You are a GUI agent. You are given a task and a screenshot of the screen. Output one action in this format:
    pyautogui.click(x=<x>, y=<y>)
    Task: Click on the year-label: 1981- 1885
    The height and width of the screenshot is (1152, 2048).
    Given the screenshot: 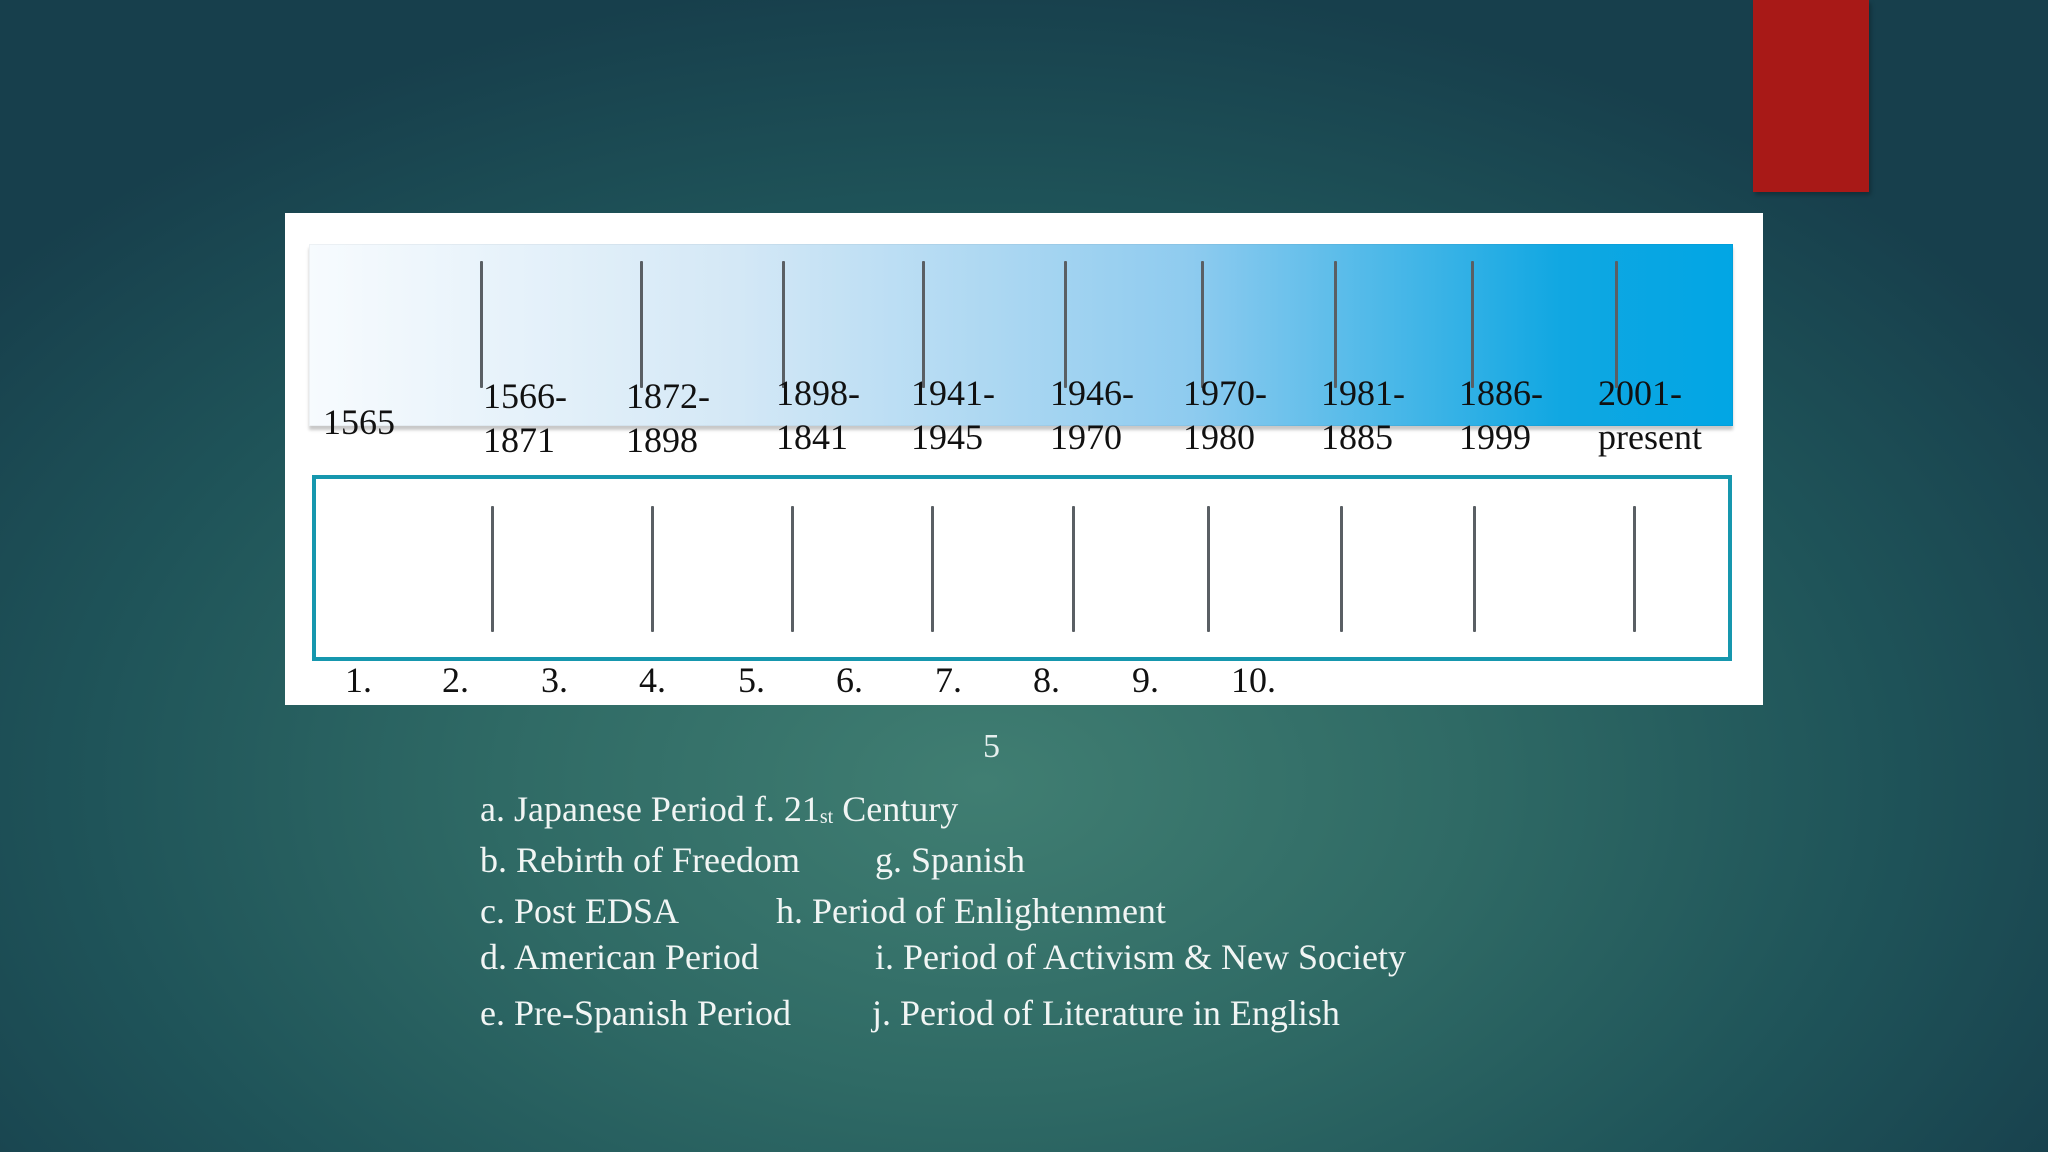 What is the action you would take?
    pyautogui.click(x=1363, y=415)
    